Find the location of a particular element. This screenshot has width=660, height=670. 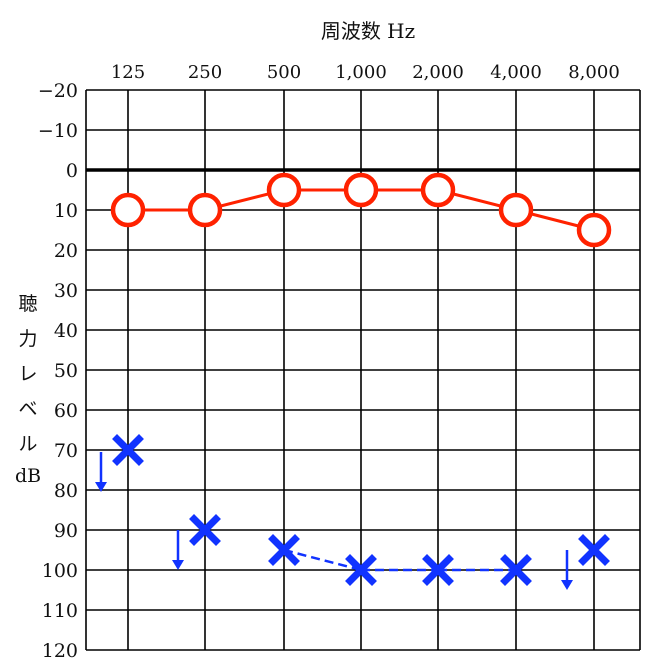

y-axis-label-char: ベ is located at coordinates (27, 409).